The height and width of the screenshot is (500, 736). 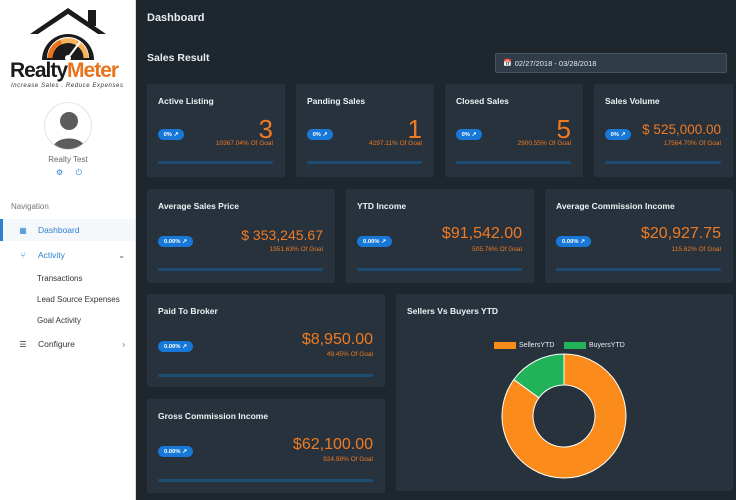 I want to click on card-value: 3, so click(x=265, y=129).